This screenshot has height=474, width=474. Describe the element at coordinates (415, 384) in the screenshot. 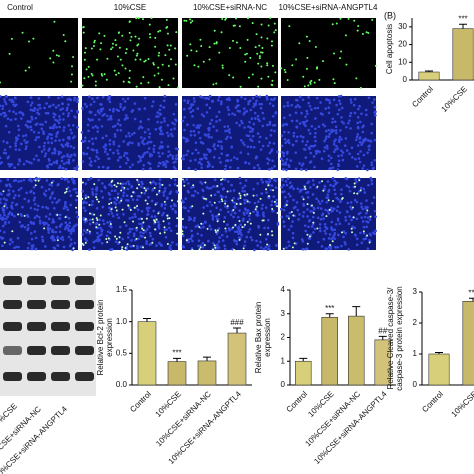

I see `y-tick-label: 0` at that location.